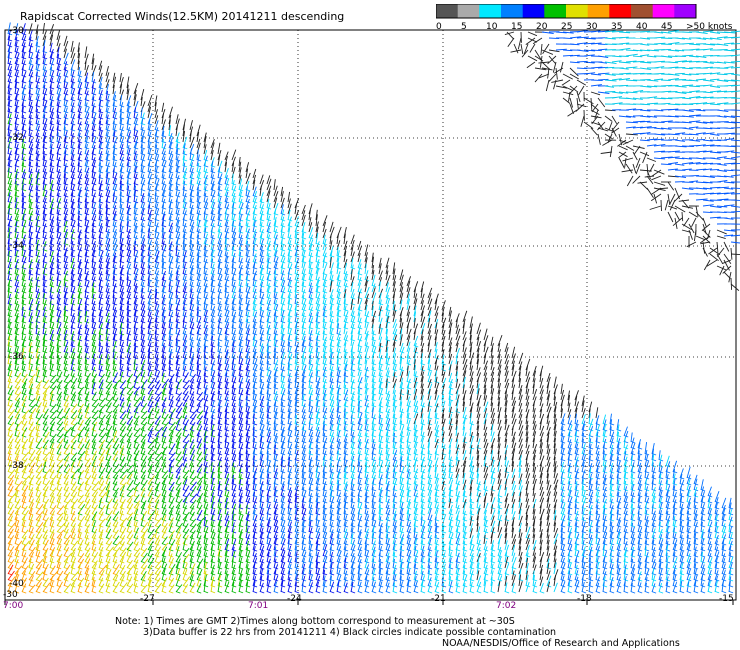  I want to click on legend-tick-label: 40, so click(642, 27).